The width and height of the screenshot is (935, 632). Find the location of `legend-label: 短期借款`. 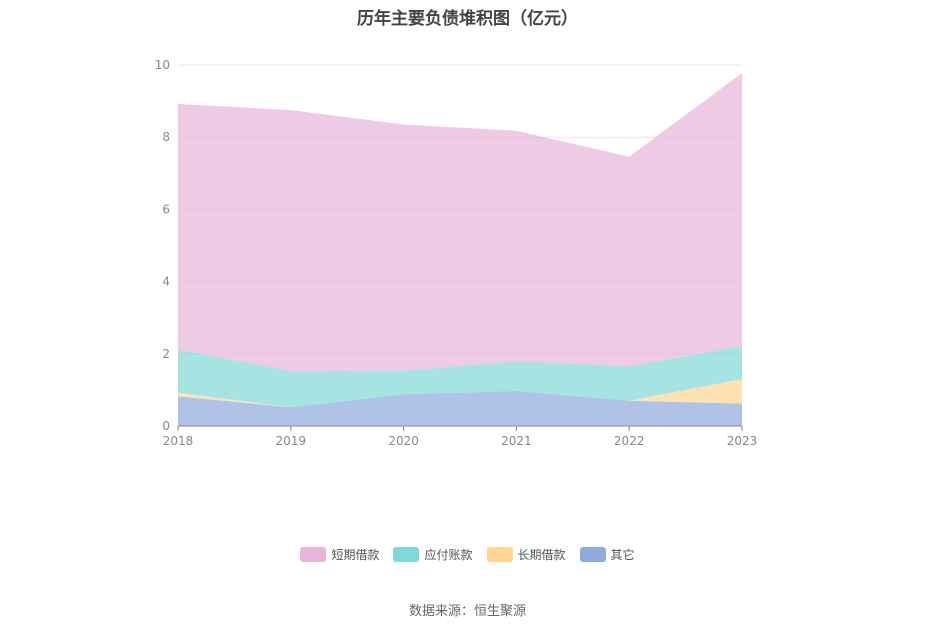

legend-label: 短期借款 is located at coordinates (355, 555).